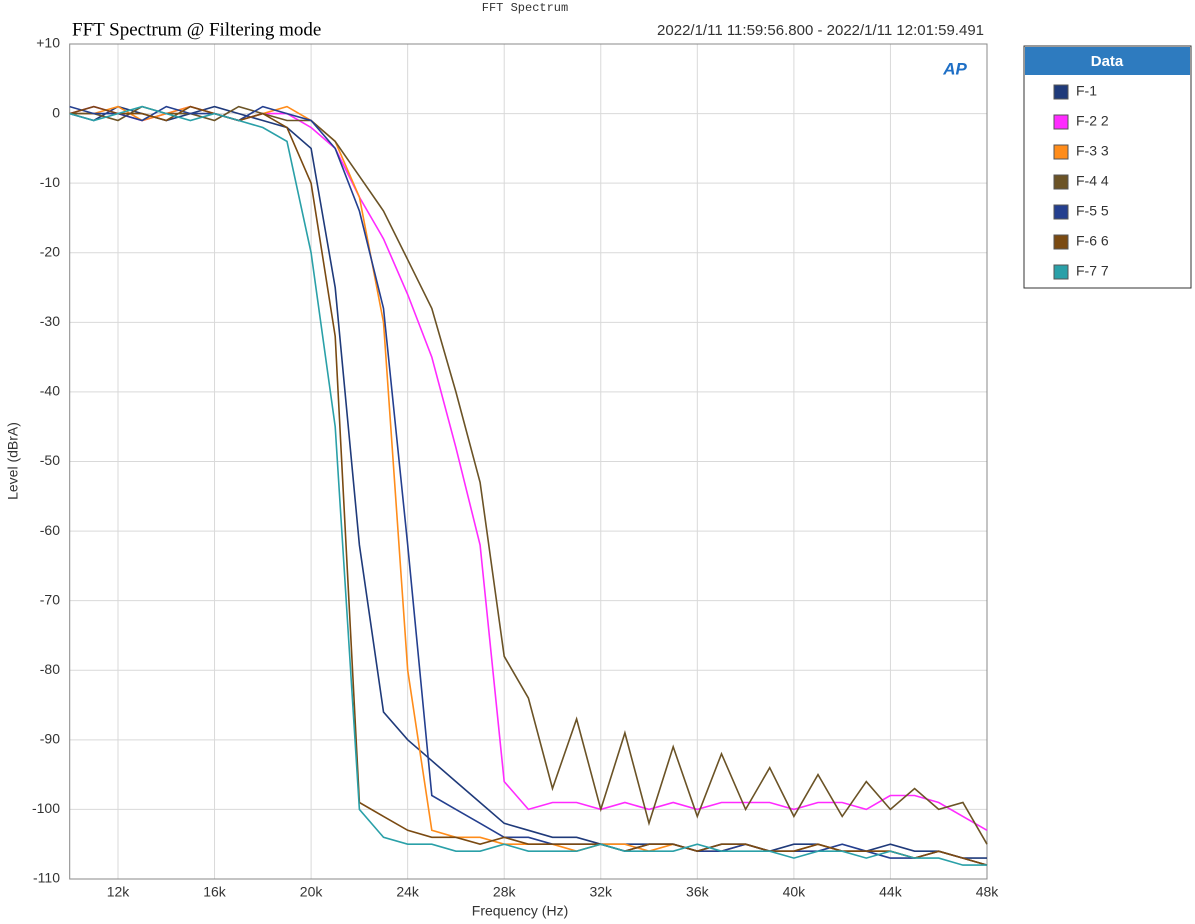 This screenshot has width=1195, height=924. I want to click on y-axis-label: Level (dBrA), so click(13, 461).